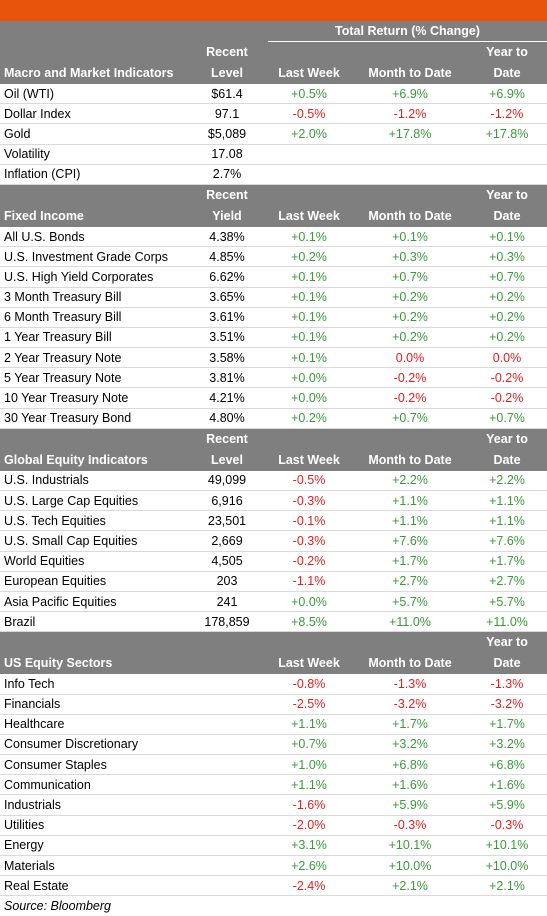 Image resolution: width=547 pixels, height=916 pixels. I want to click on table-row: Asia Pacific Equities 241 +0.0% +5.7% +5.7%, so click(273, 602).